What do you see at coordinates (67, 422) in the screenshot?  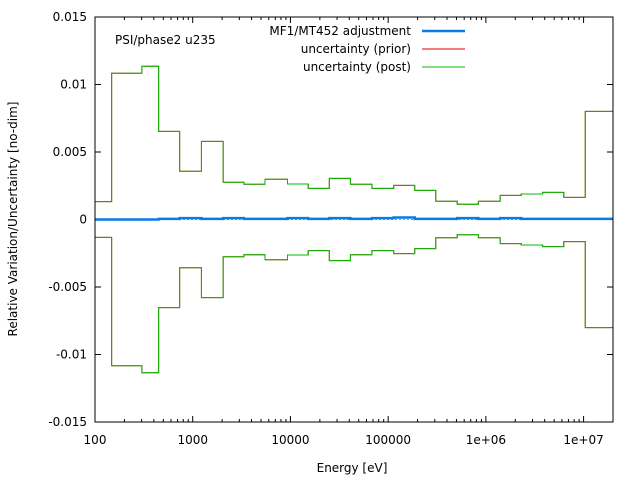 I see `y-tick-label: -0.015` at bounding box center [67, 422].